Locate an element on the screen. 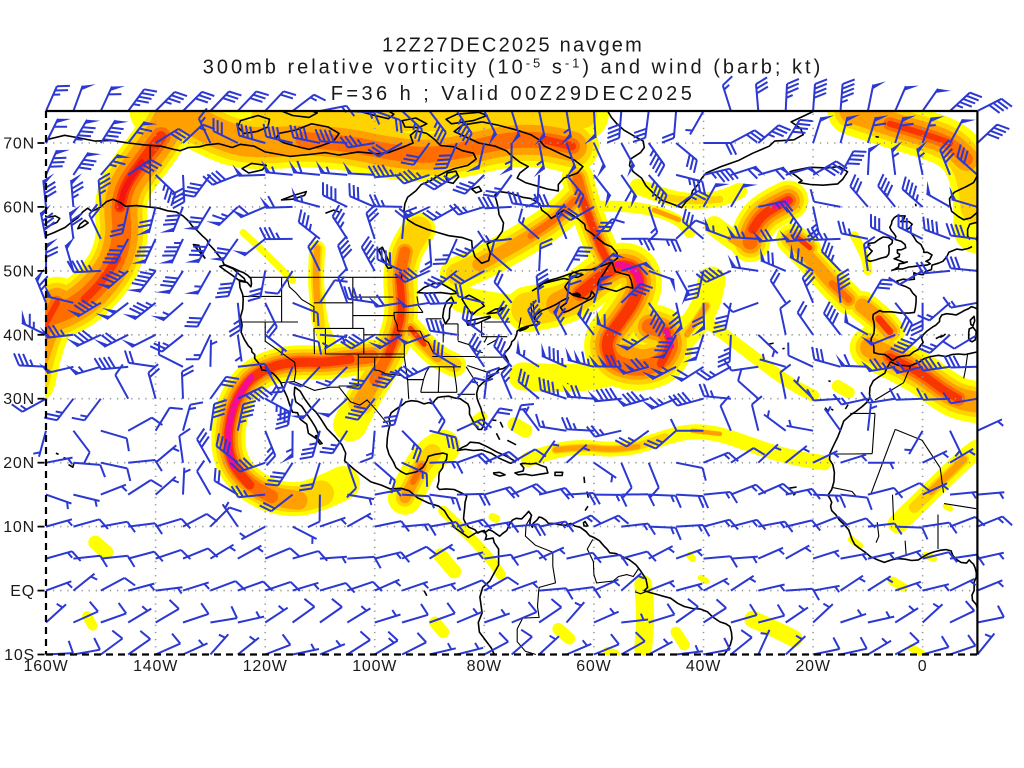 The width and height of the screenshot is (1024, 768). svg-text: 70N is located at coordinates (19, 144).